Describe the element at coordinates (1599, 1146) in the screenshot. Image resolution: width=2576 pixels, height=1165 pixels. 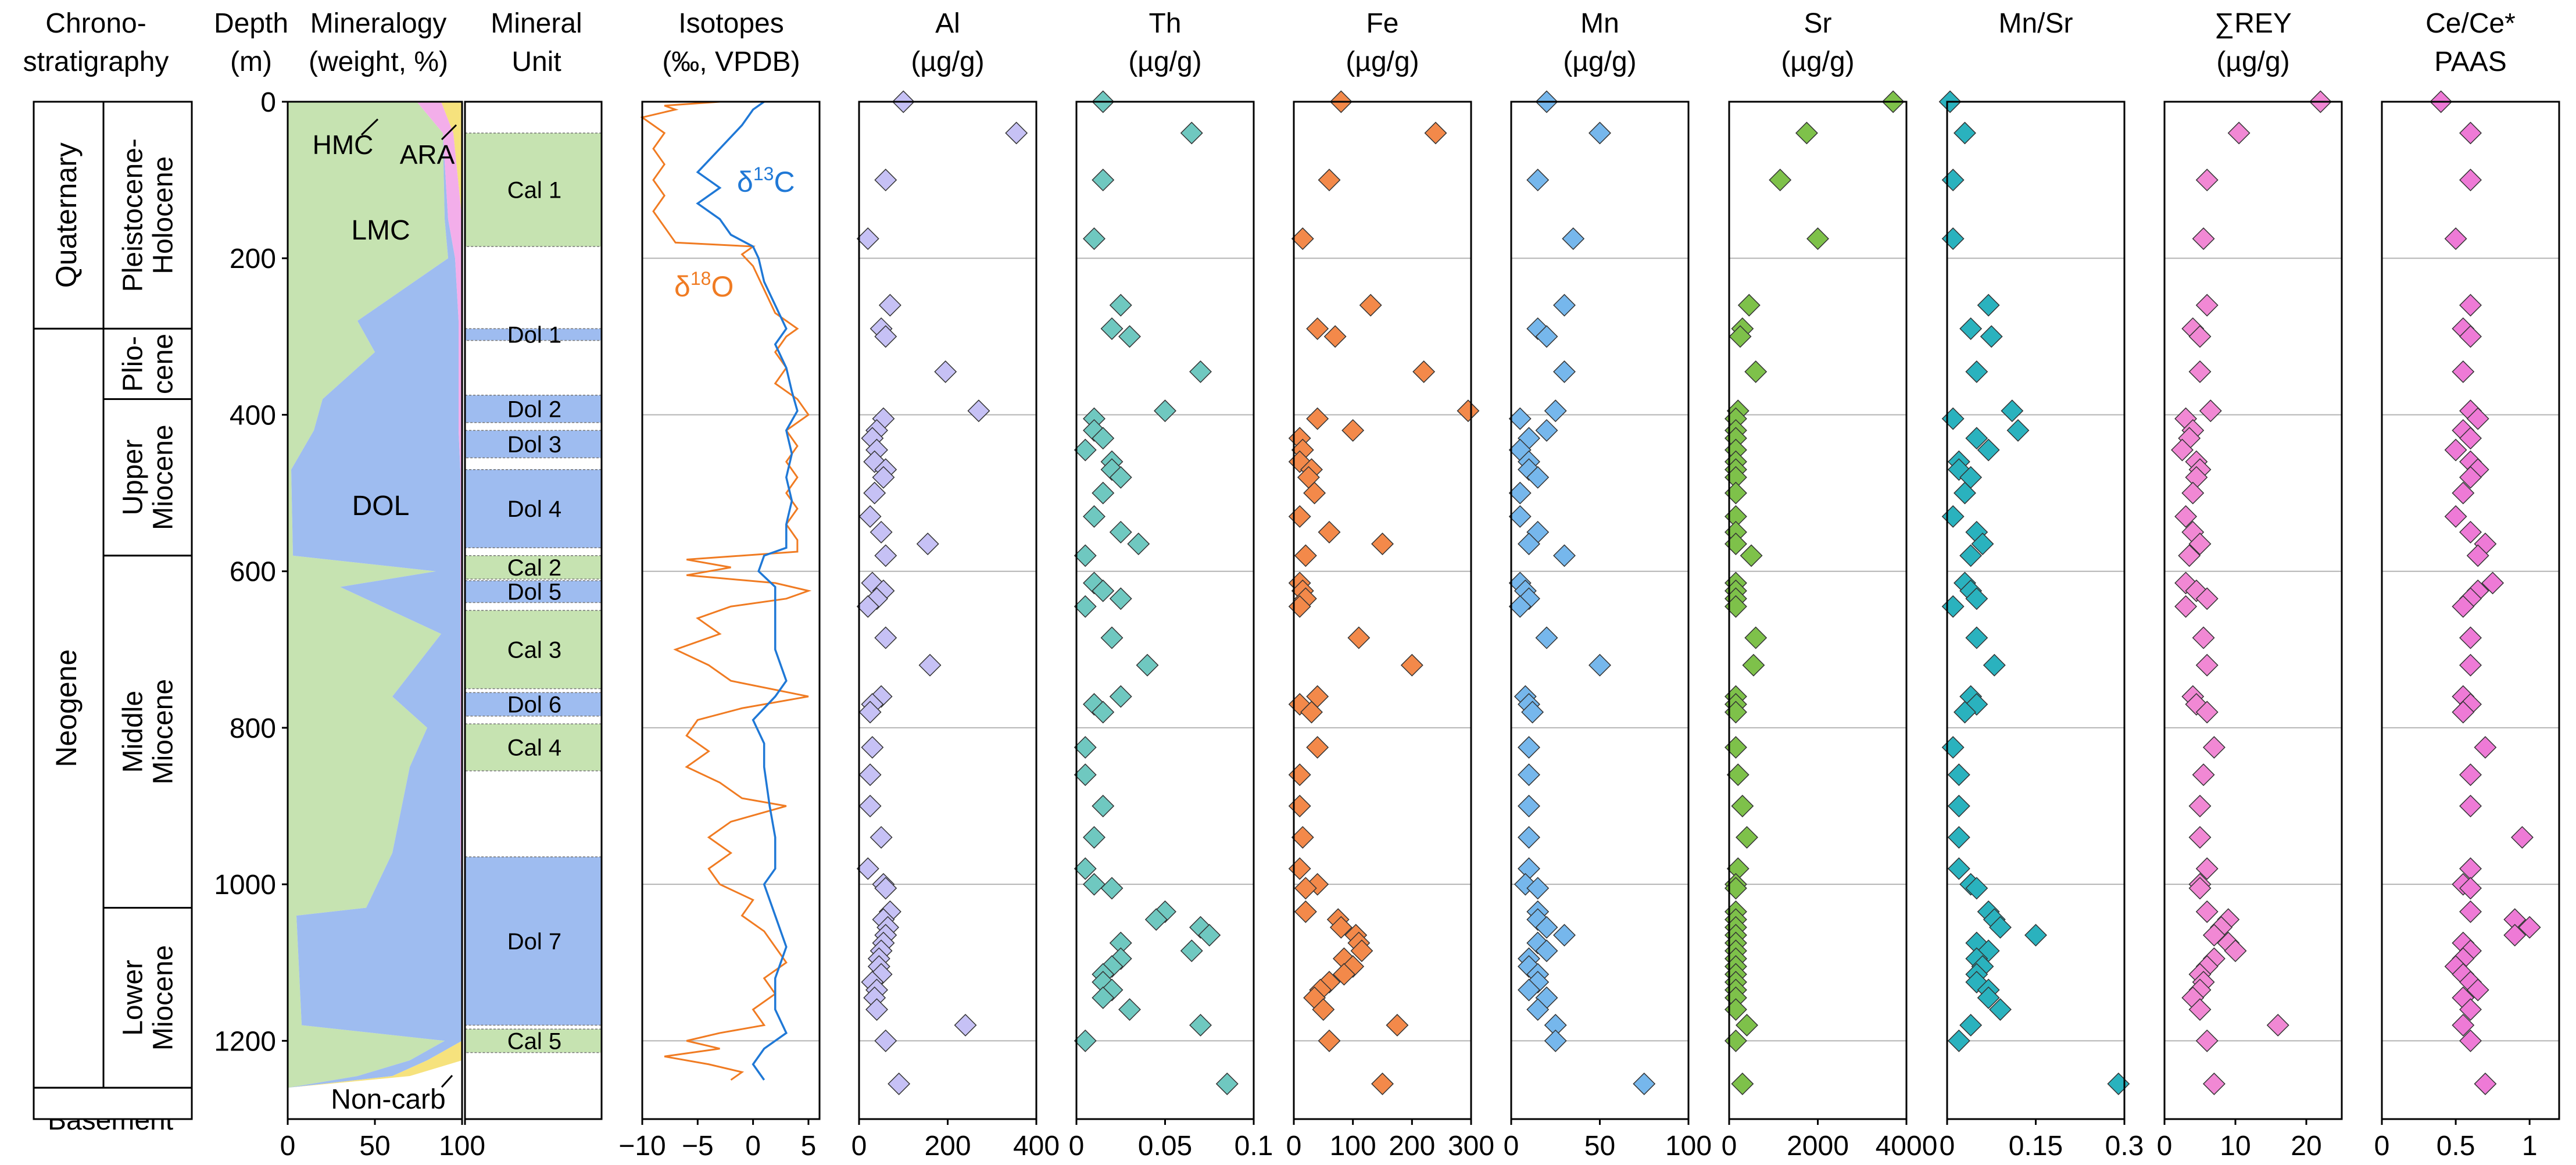
I see `panel-xtick-label: 50` at that location.